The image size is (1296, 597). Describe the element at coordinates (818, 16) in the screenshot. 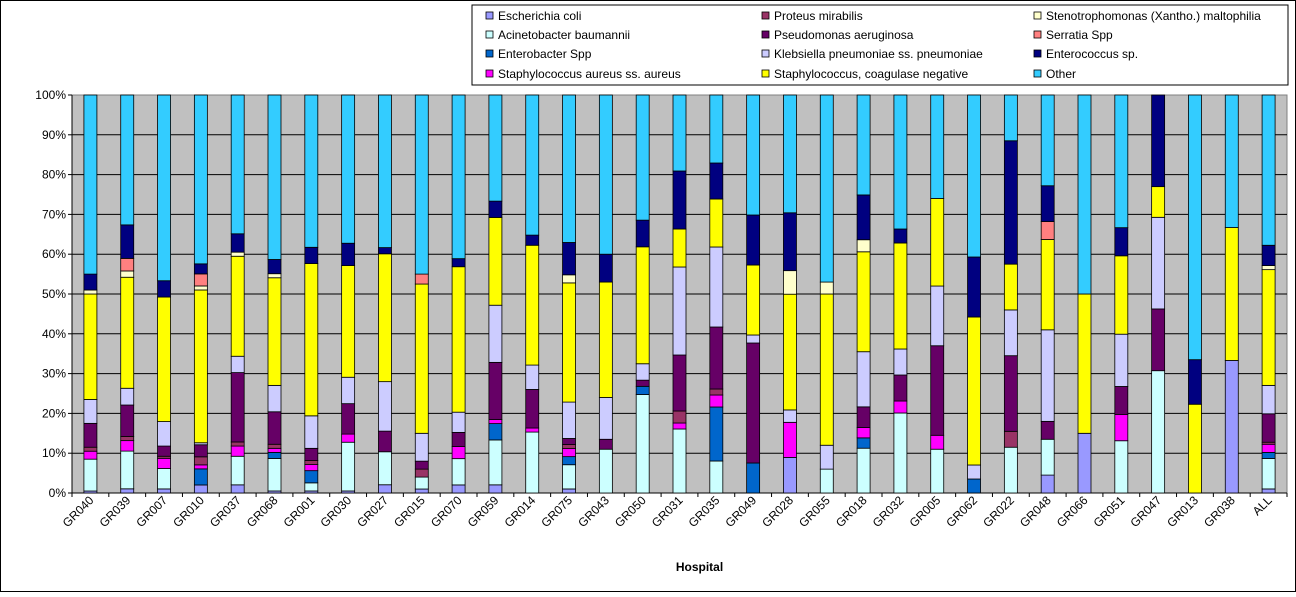

I see `legend-label: Proteus mirabilis` at that location.